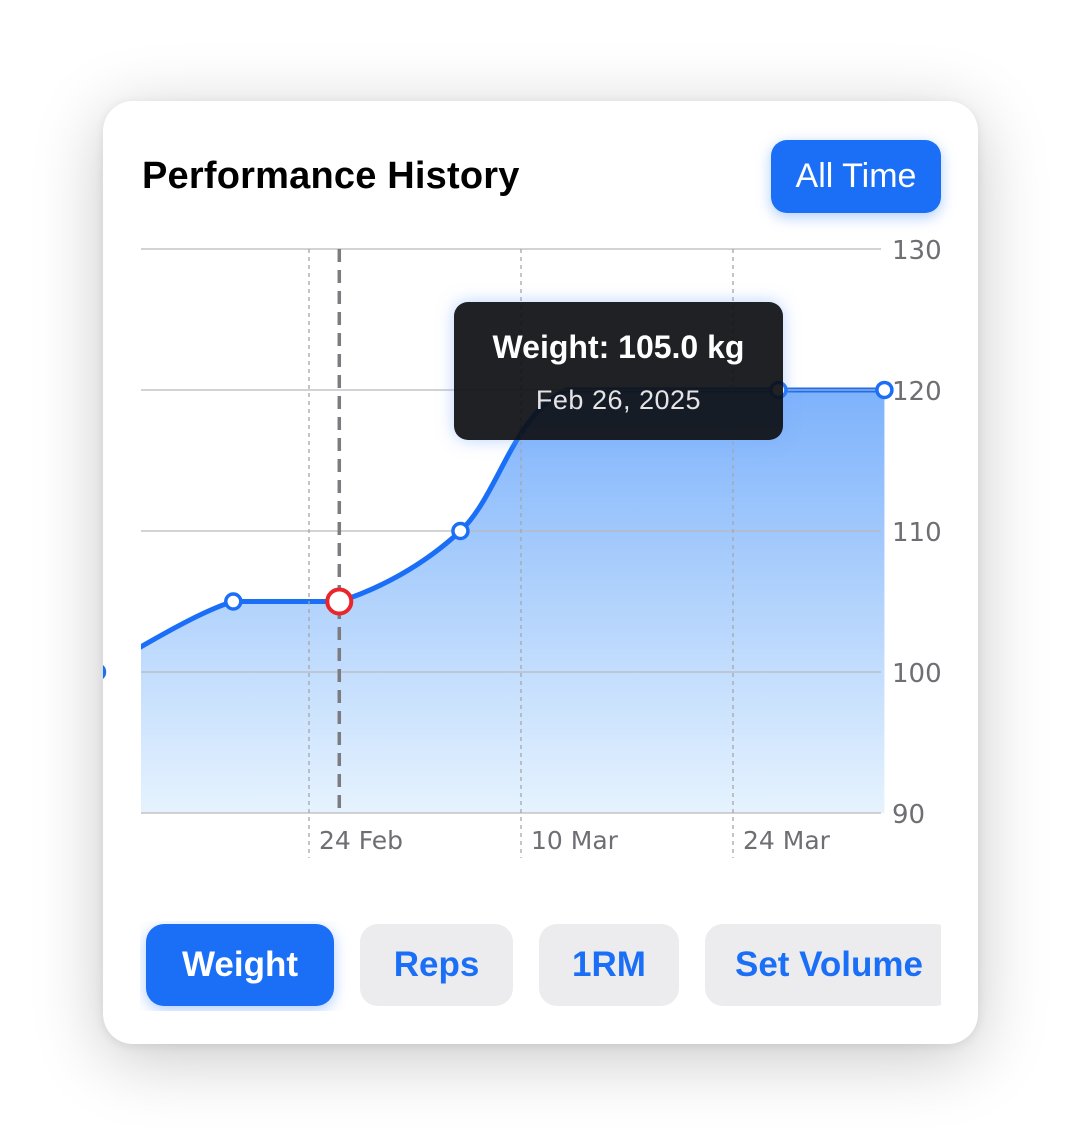  Describe the element at coordinates (575, 840) in the screenshot. I see `x-tick-label: 10 Mar` at that location.